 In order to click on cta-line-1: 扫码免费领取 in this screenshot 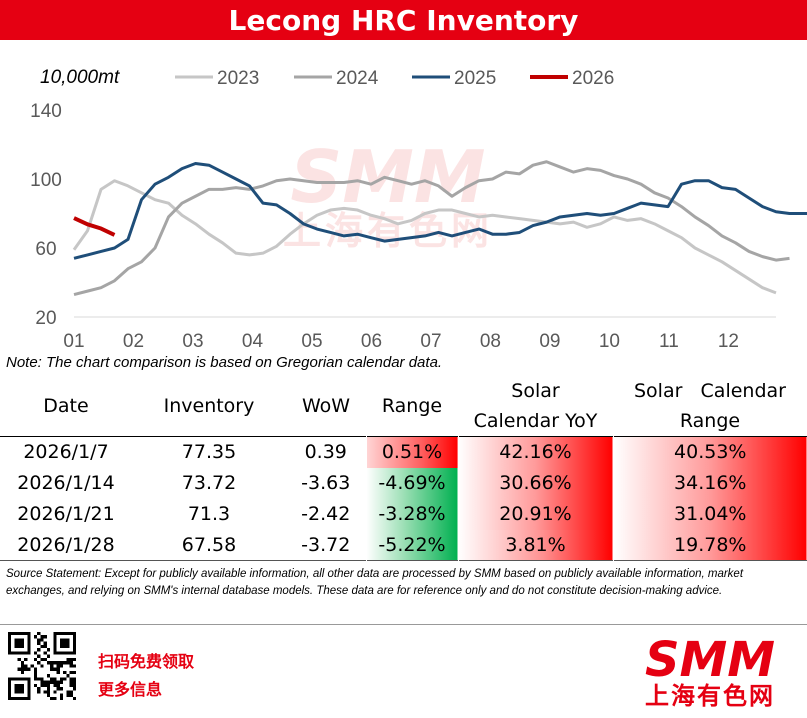, I will do `click(146, 661)`.